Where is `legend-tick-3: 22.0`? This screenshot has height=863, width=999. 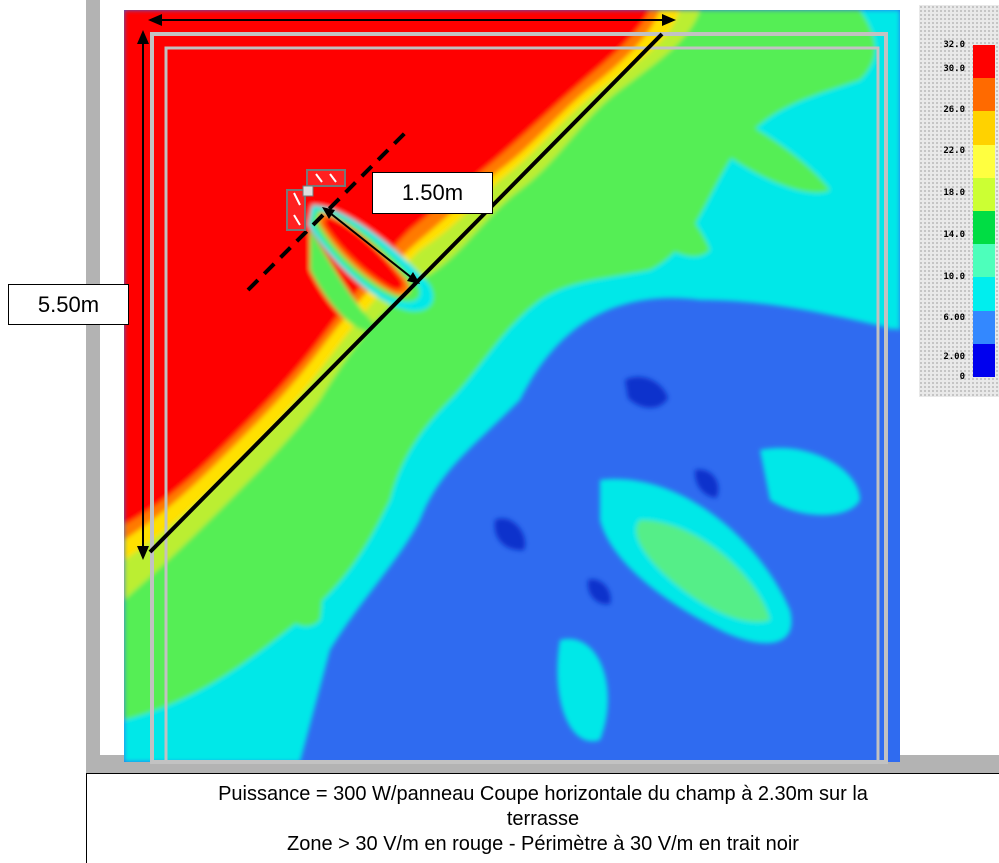 legend-tick-3: 22.0 is located at coordinates (954, 151).